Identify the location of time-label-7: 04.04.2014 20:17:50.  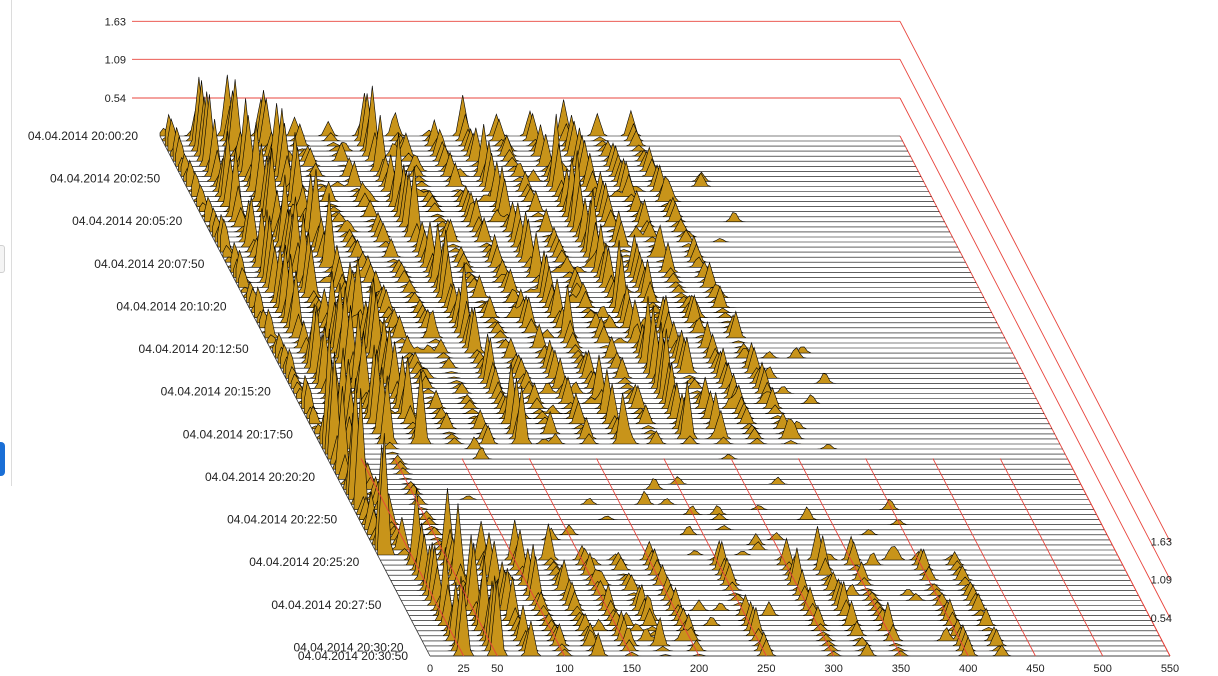
(238, 434).